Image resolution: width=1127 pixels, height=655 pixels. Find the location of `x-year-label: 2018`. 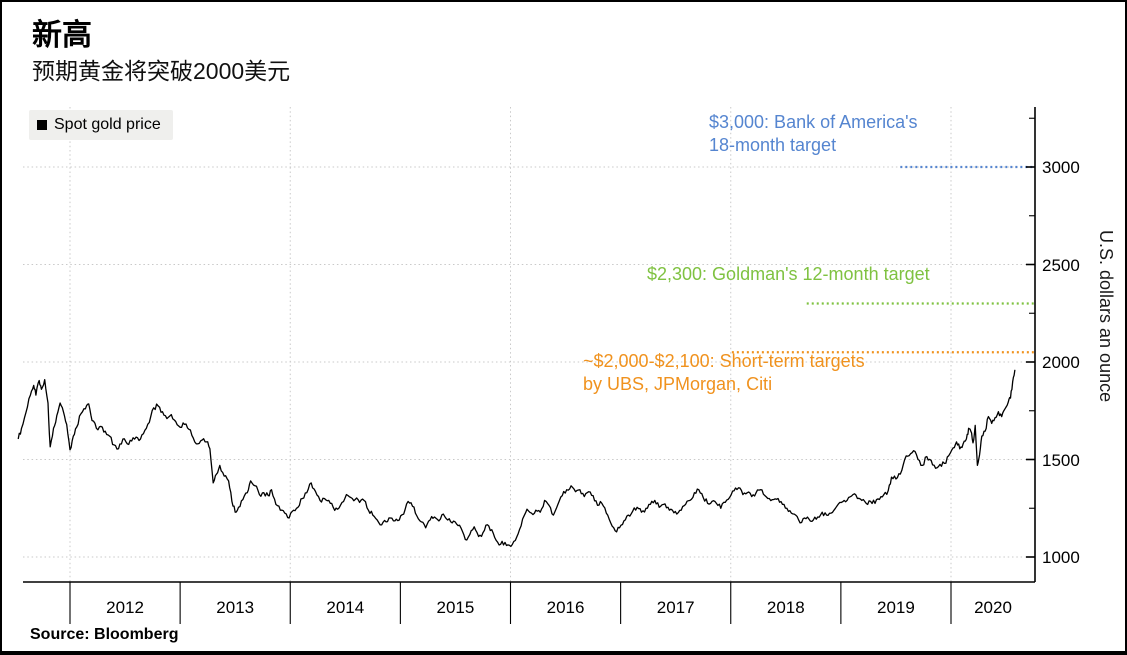

x-year-label: 2018 is located at coordinates (785, 607).